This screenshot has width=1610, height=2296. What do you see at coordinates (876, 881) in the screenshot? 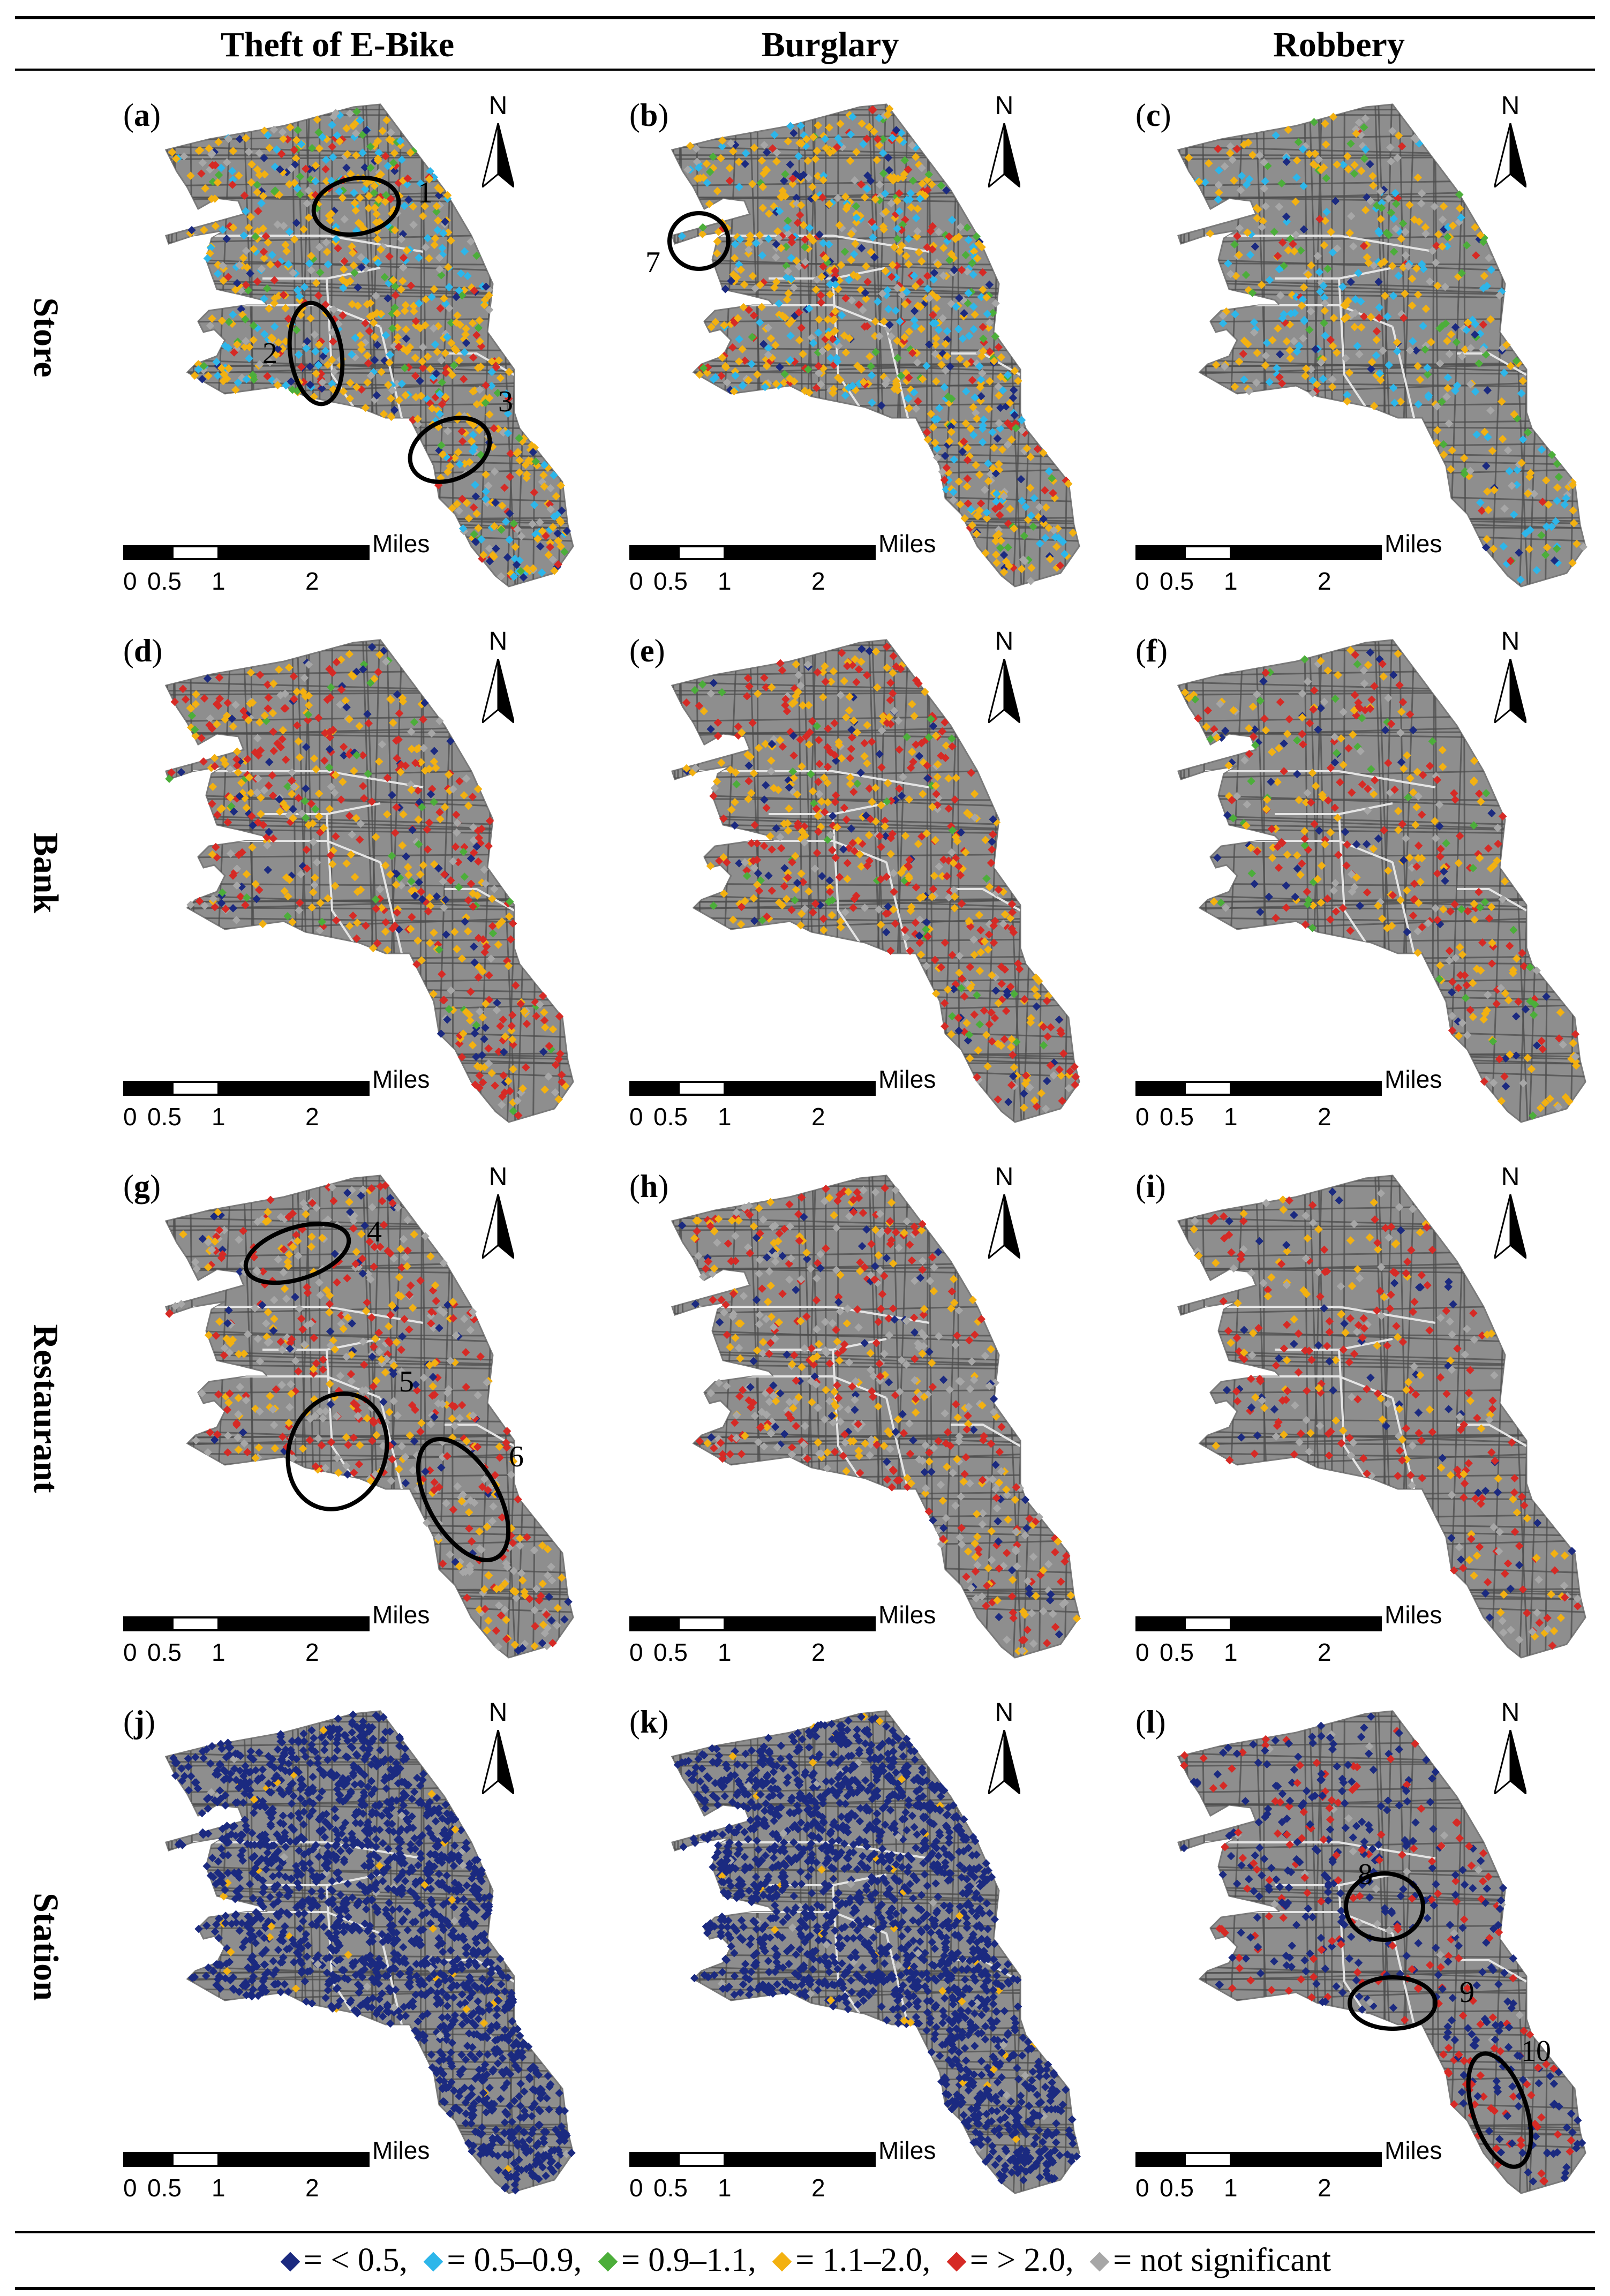
I see `district-map-e` at bounding box center [876, 881].